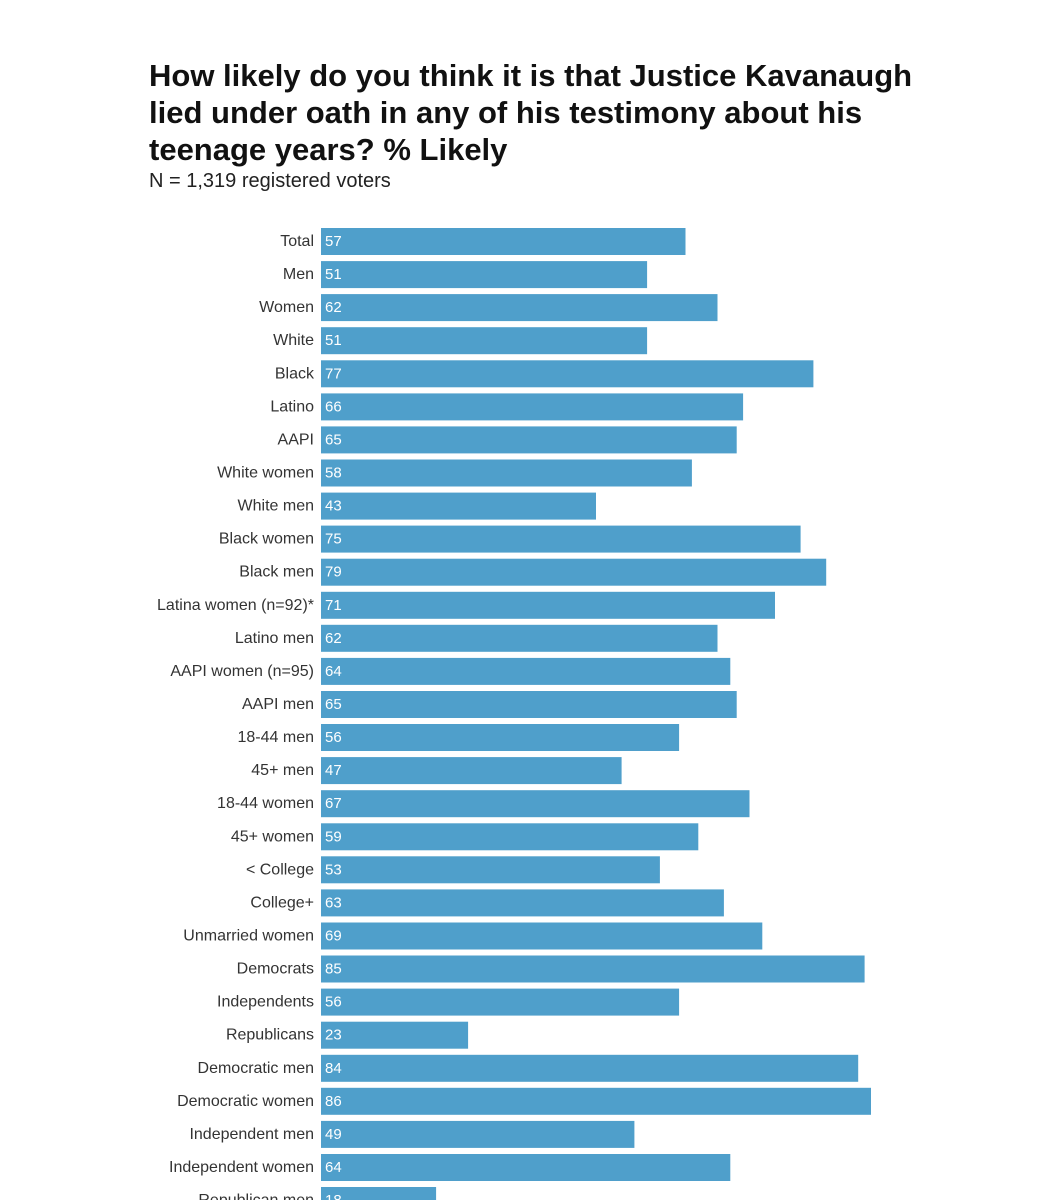 This screenshot has width=1057, height=1200. What do you see at coordinates (333, 506) in the screenshot?
I see `value-label: 43` at bounding box center [333, 506].